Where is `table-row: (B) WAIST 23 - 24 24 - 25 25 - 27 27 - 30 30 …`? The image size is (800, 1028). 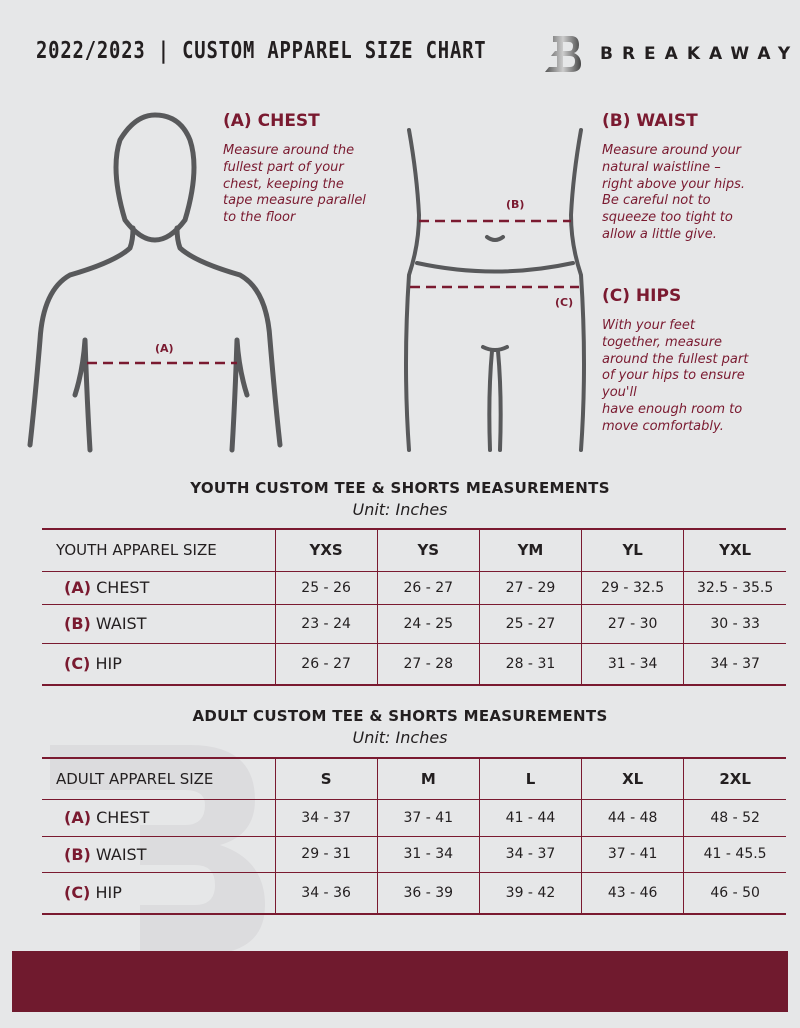 table-row: (B) WAIST 23 - 24 24 - 25 25 - 27 27 - 30 30 … is located at coordinates (414, 623).